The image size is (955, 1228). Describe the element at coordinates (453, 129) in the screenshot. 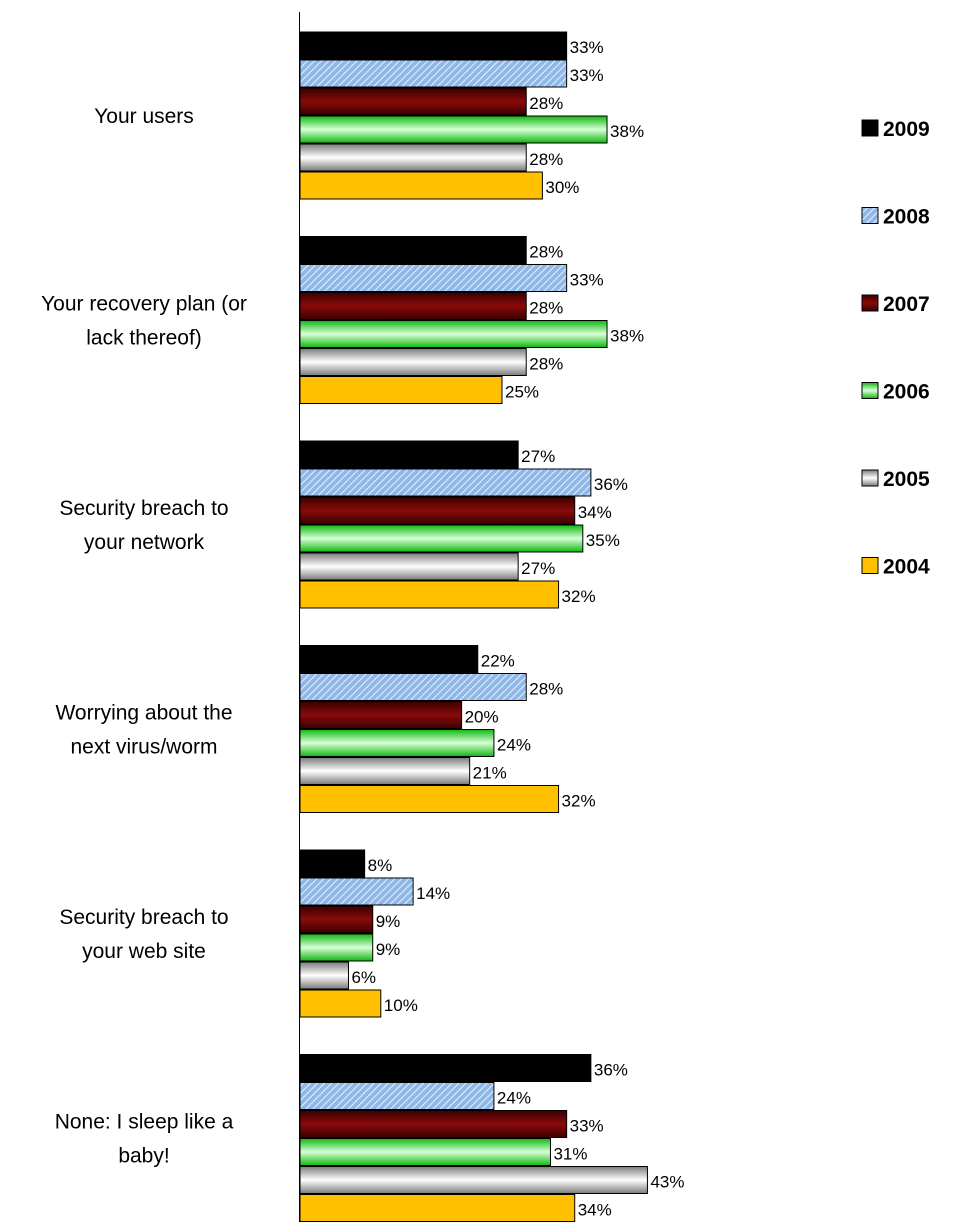

I see `bar-2006-cat0` at that location.